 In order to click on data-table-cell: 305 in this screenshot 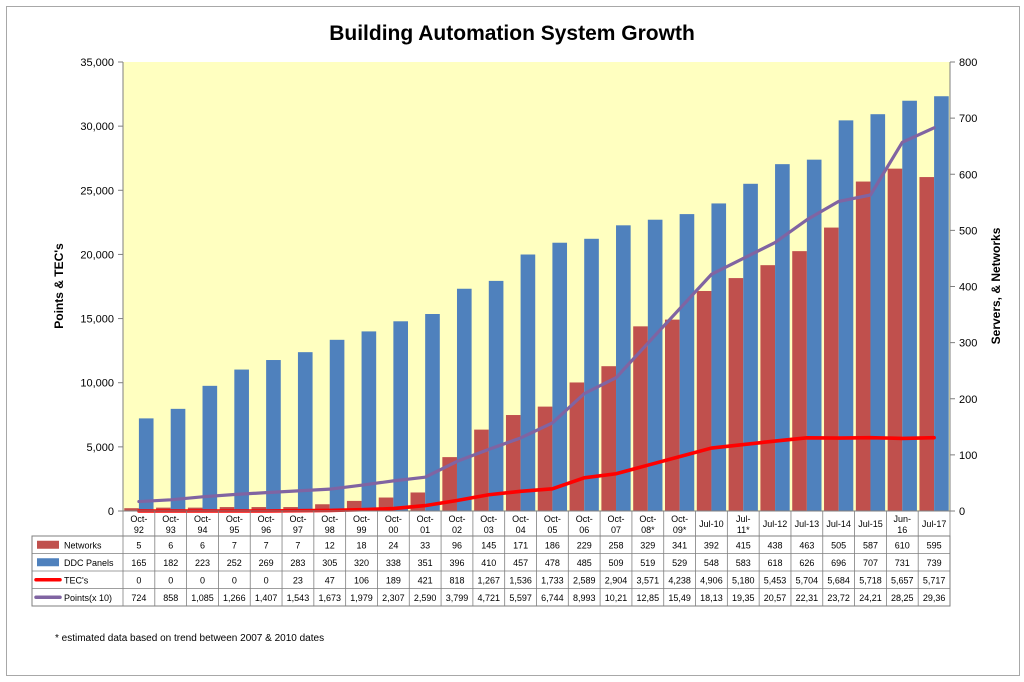, I will do `click(329, 563)`.